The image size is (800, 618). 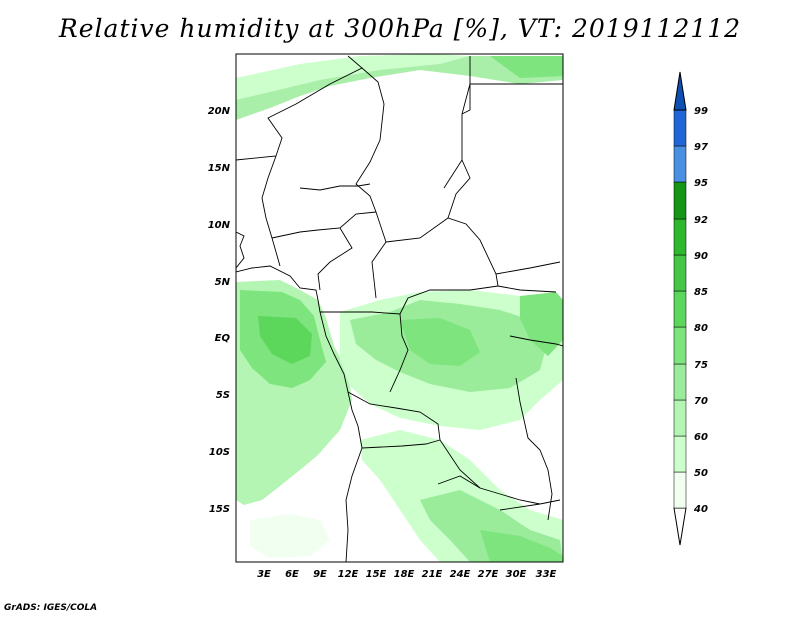 I want to click on legend-label: 90, so click(x=701, y=256).